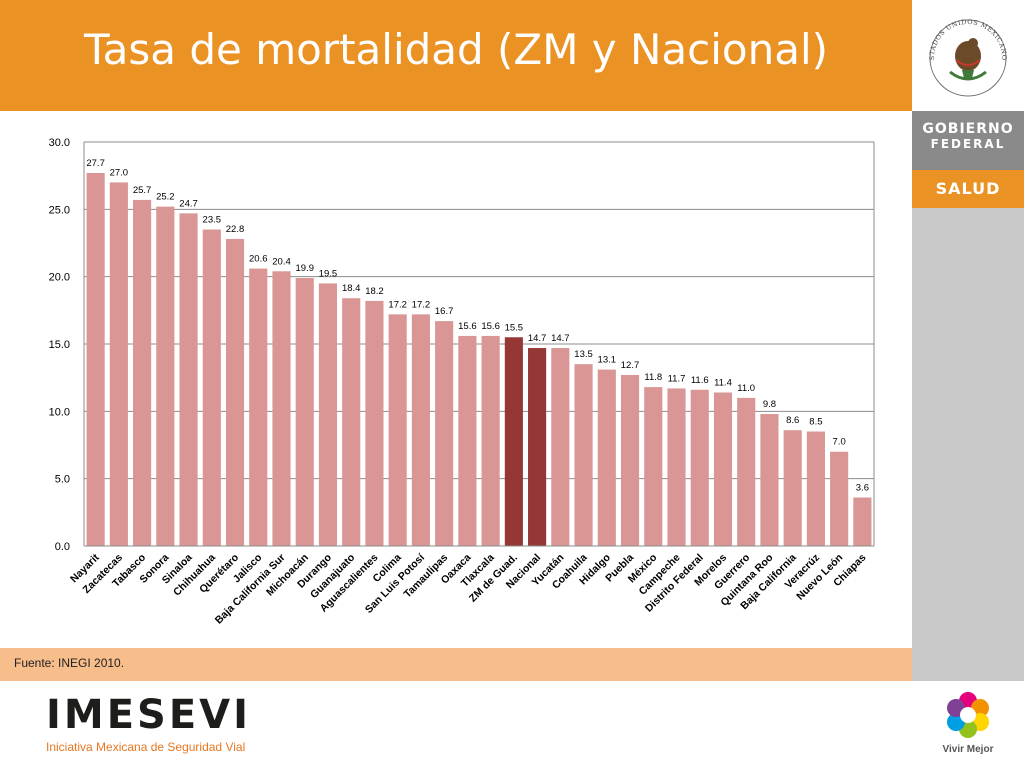  Describe the element at coordinates (59, 345) in the screenshot. I see `y-tick-label: 15.0` at that location.